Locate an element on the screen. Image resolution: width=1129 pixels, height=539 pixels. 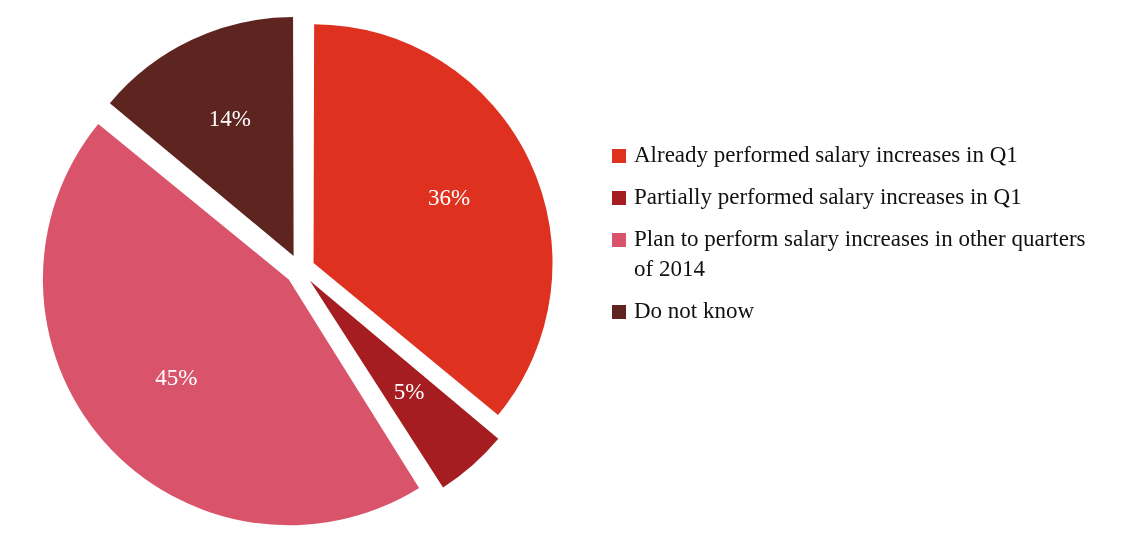
legend-label: Plan to perform salary increases in other quarters of 2014 is located at coordinates (860, 254).